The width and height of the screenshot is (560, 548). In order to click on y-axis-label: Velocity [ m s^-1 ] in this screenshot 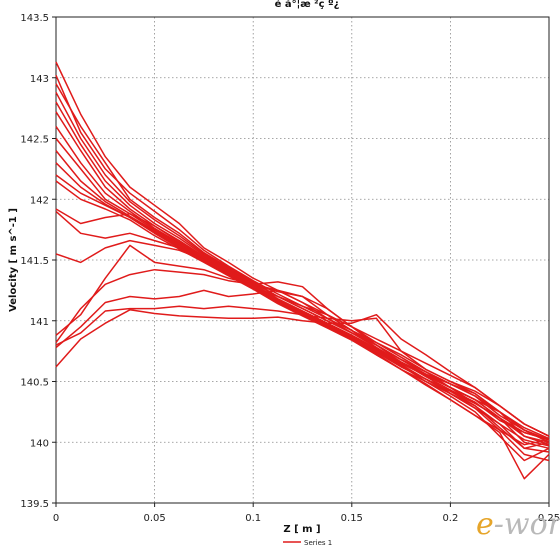, I will do `click(13, 260)`.